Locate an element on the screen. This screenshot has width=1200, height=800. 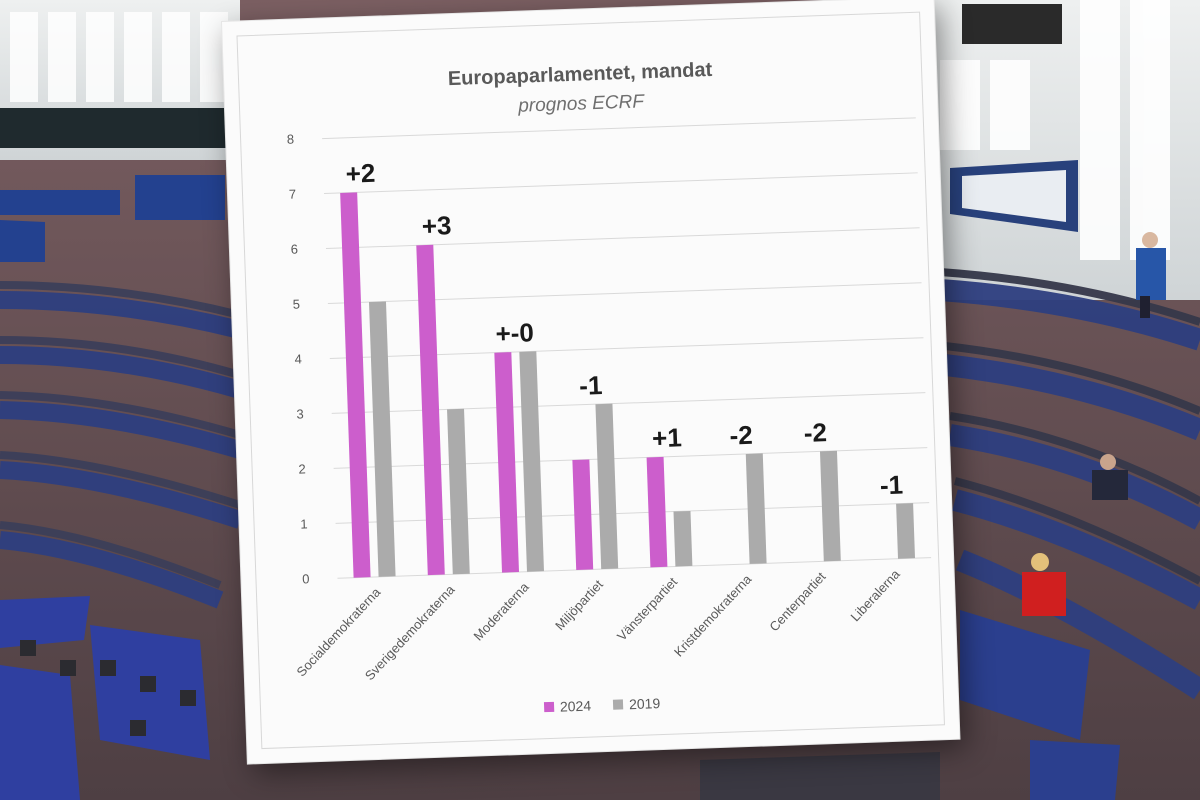
y-tick-label: 5 is located at coordinates (296, 303).